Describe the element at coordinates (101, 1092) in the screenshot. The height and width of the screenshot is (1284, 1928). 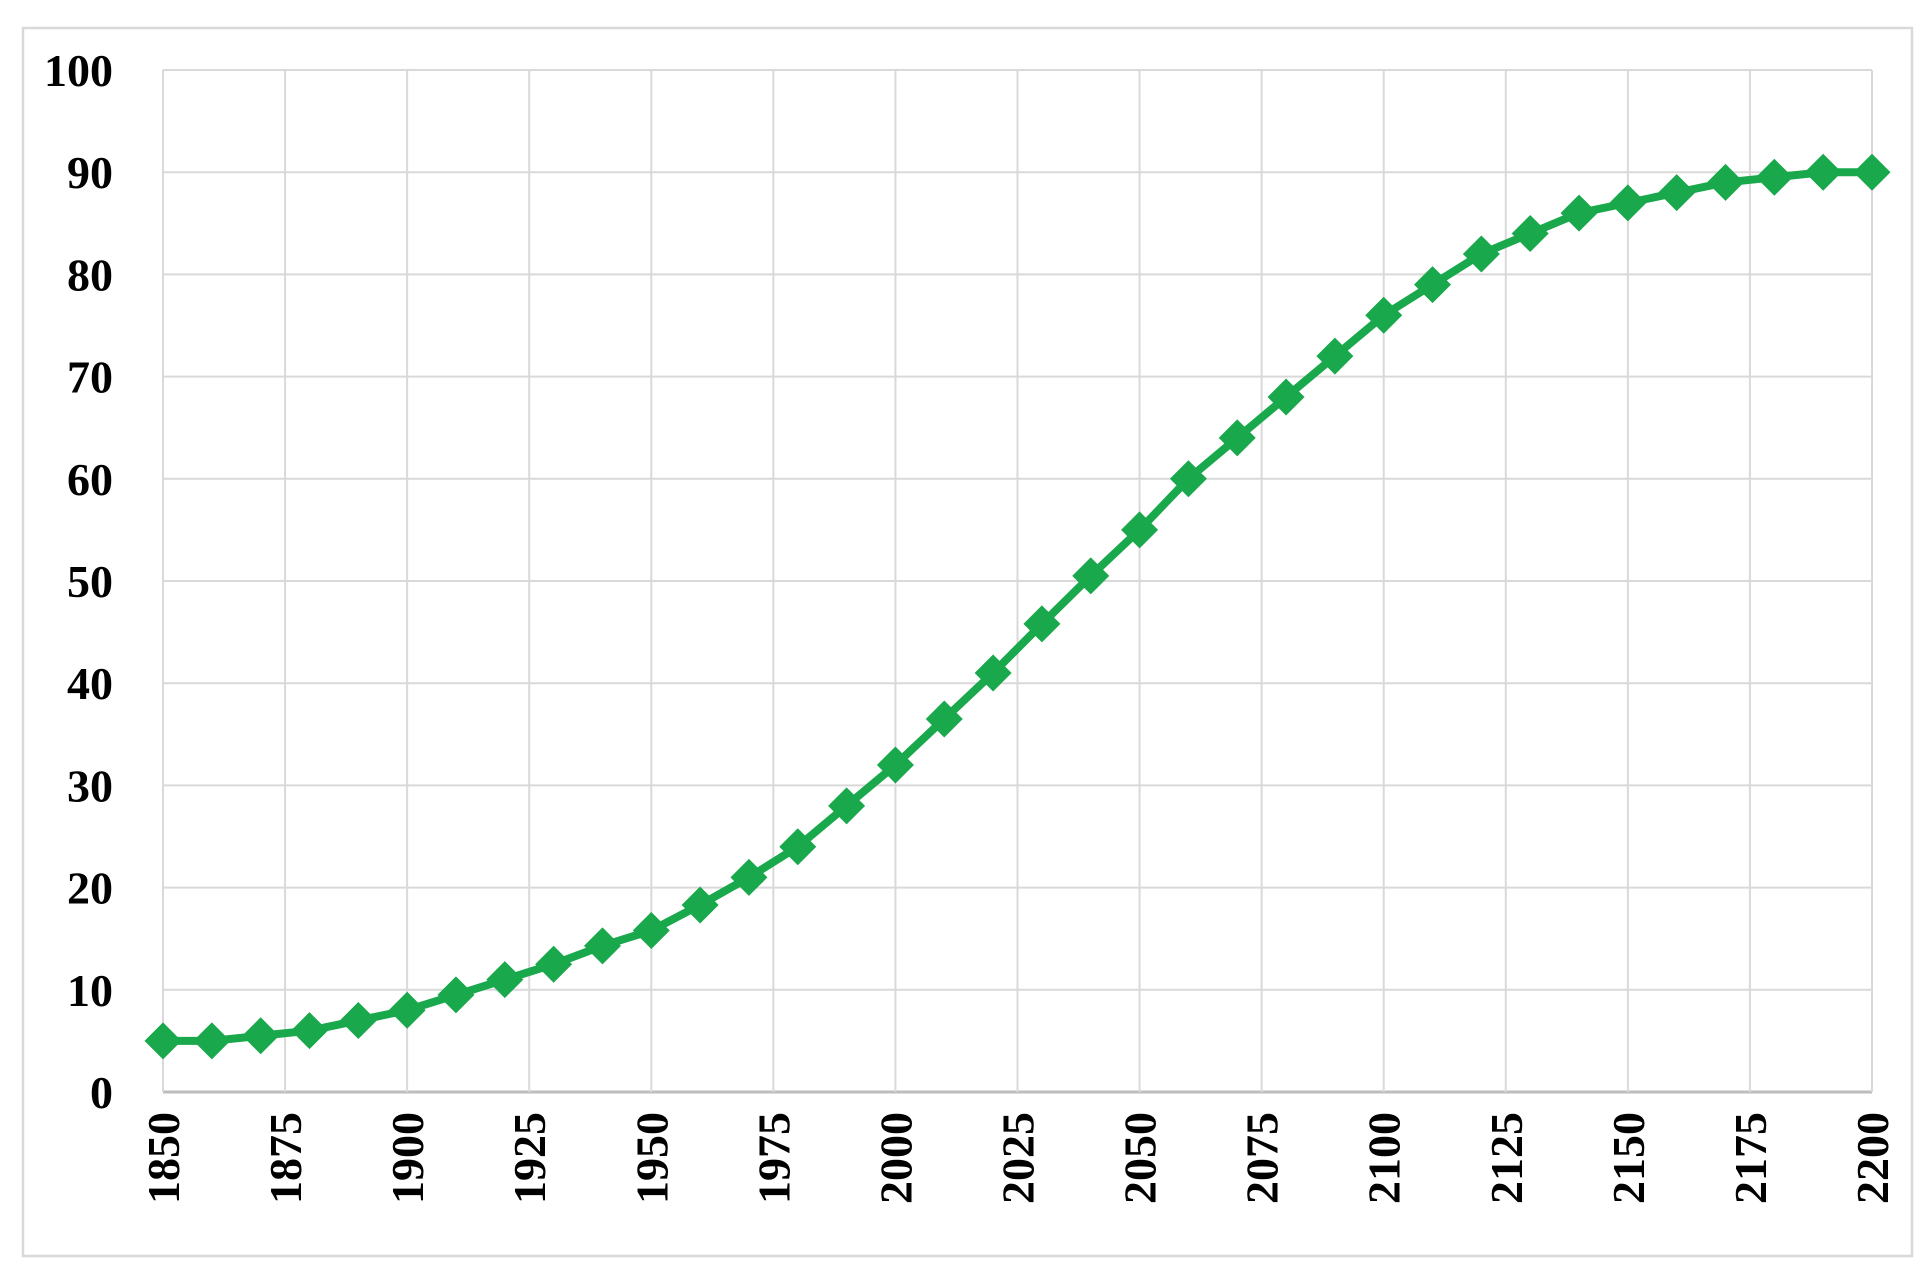
I see `y-tick-label: 0` at that location.